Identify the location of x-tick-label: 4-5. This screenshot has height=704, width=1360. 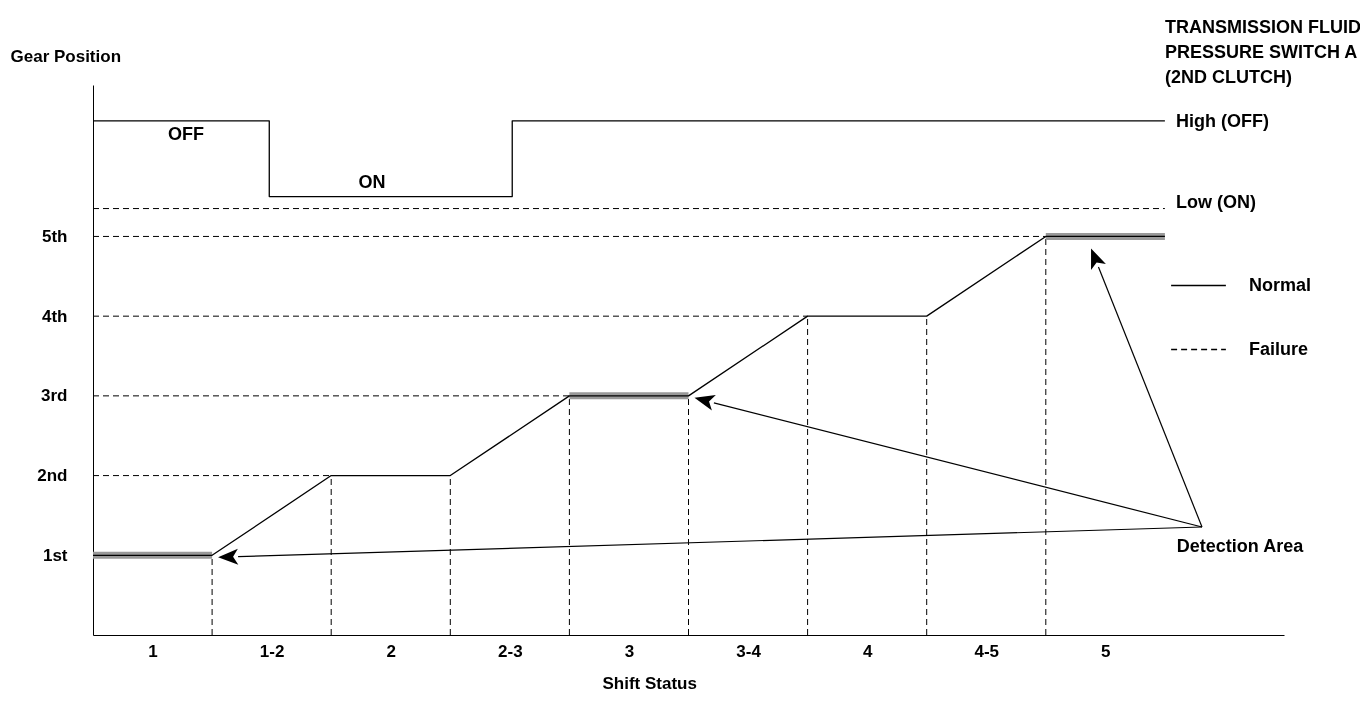
(987, 651).